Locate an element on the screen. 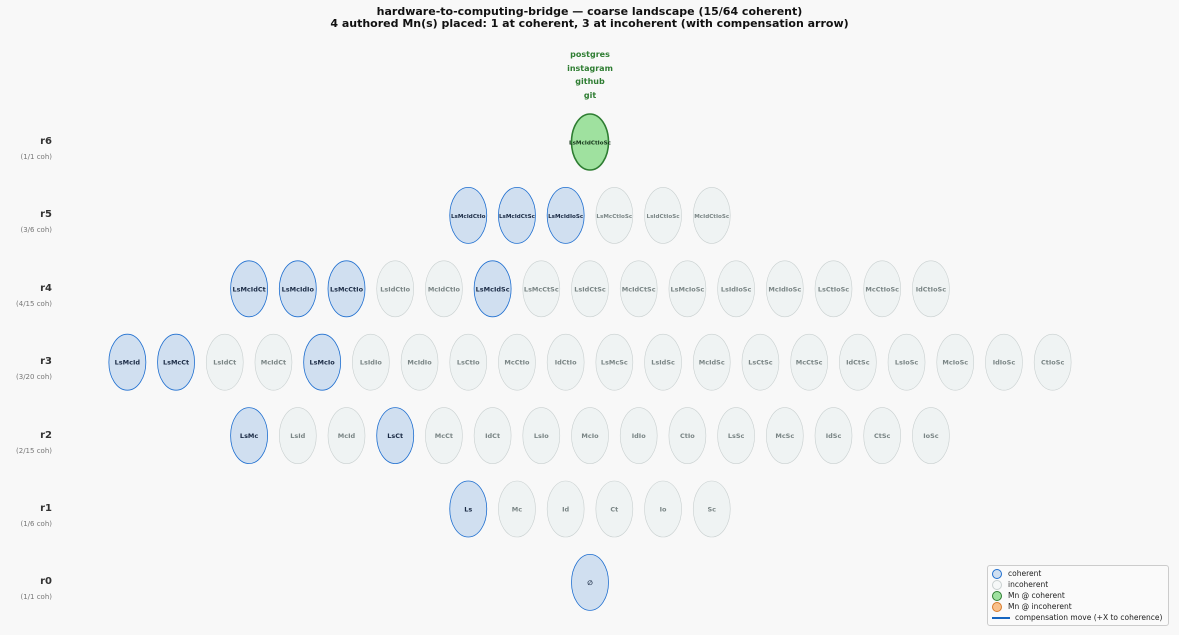 The image size is (1179, 635). lattice-node-incoherent: McIdIoSc is located at coordinates (784, 289).